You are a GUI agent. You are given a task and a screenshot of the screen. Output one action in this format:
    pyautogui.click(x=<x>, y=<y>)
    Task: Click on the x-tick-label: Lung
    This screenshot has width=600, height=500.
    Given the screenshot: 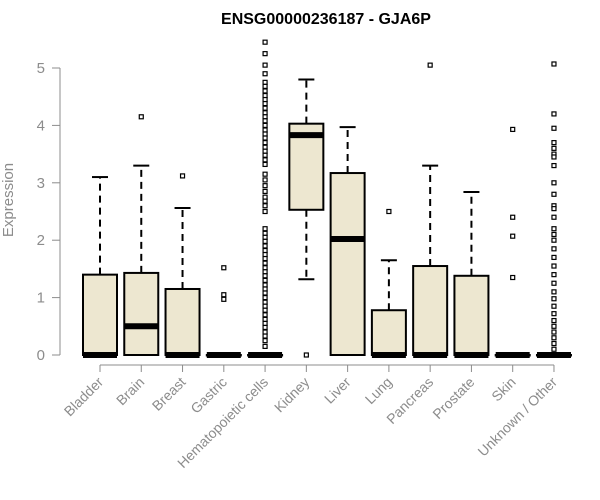 What is the action you would take?
    pyautogui.click(x=378, y=390)
    